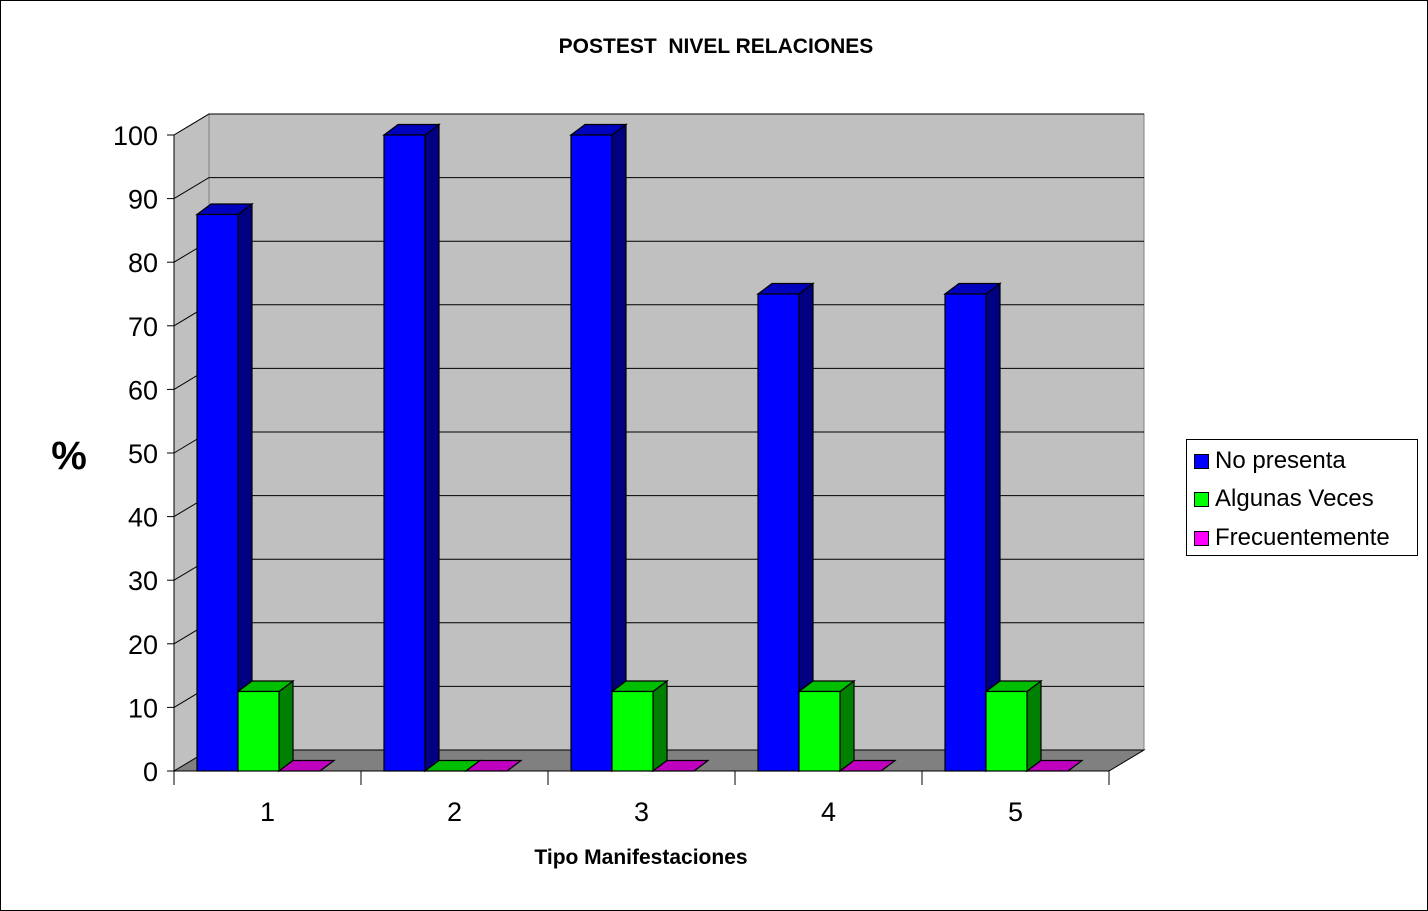 The image size is (1428, 911). I want to click on x-tick-label: 2, so click(454, 812).